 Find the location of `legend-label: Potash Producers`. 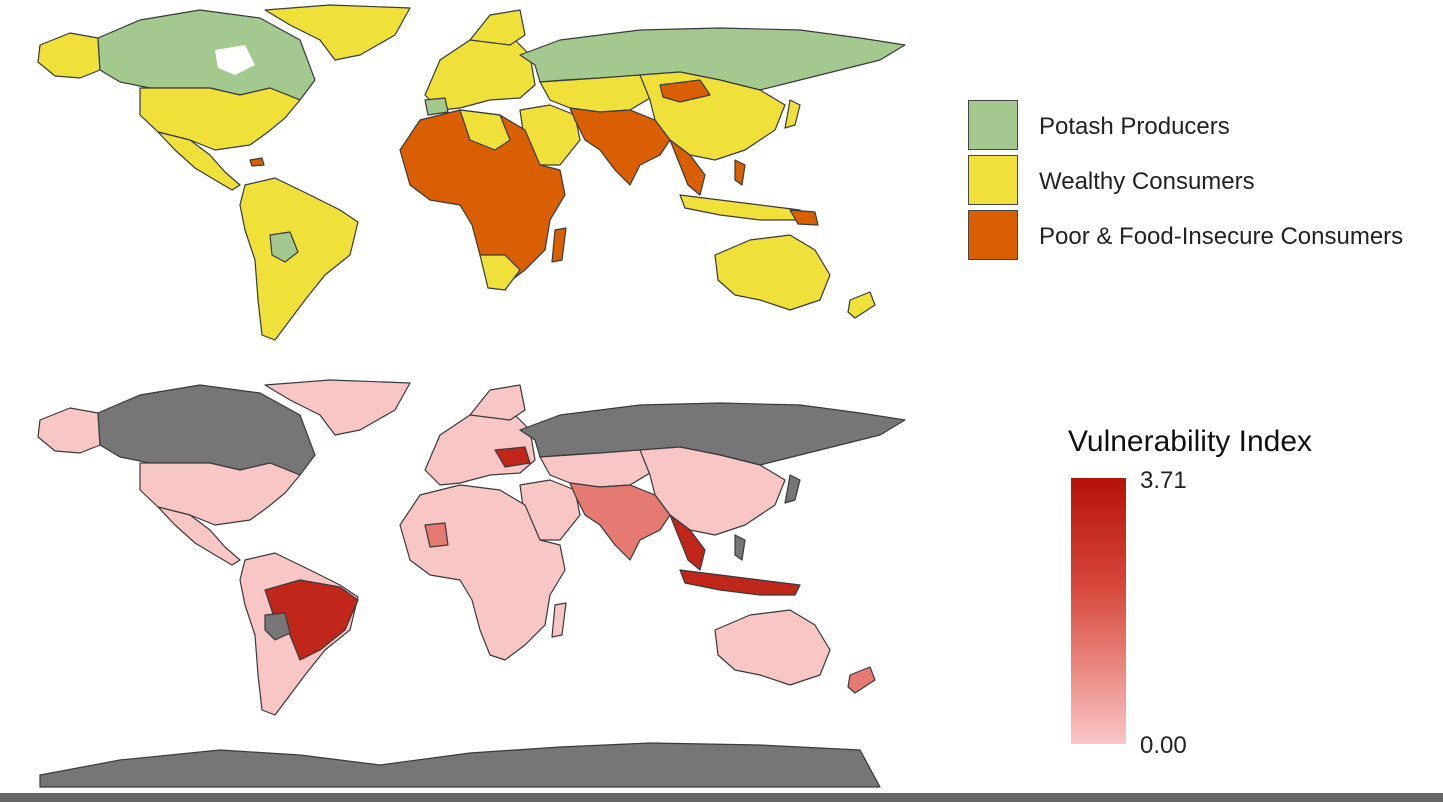

legend-label: Potash Producers is located at coordinates (1134, 126).